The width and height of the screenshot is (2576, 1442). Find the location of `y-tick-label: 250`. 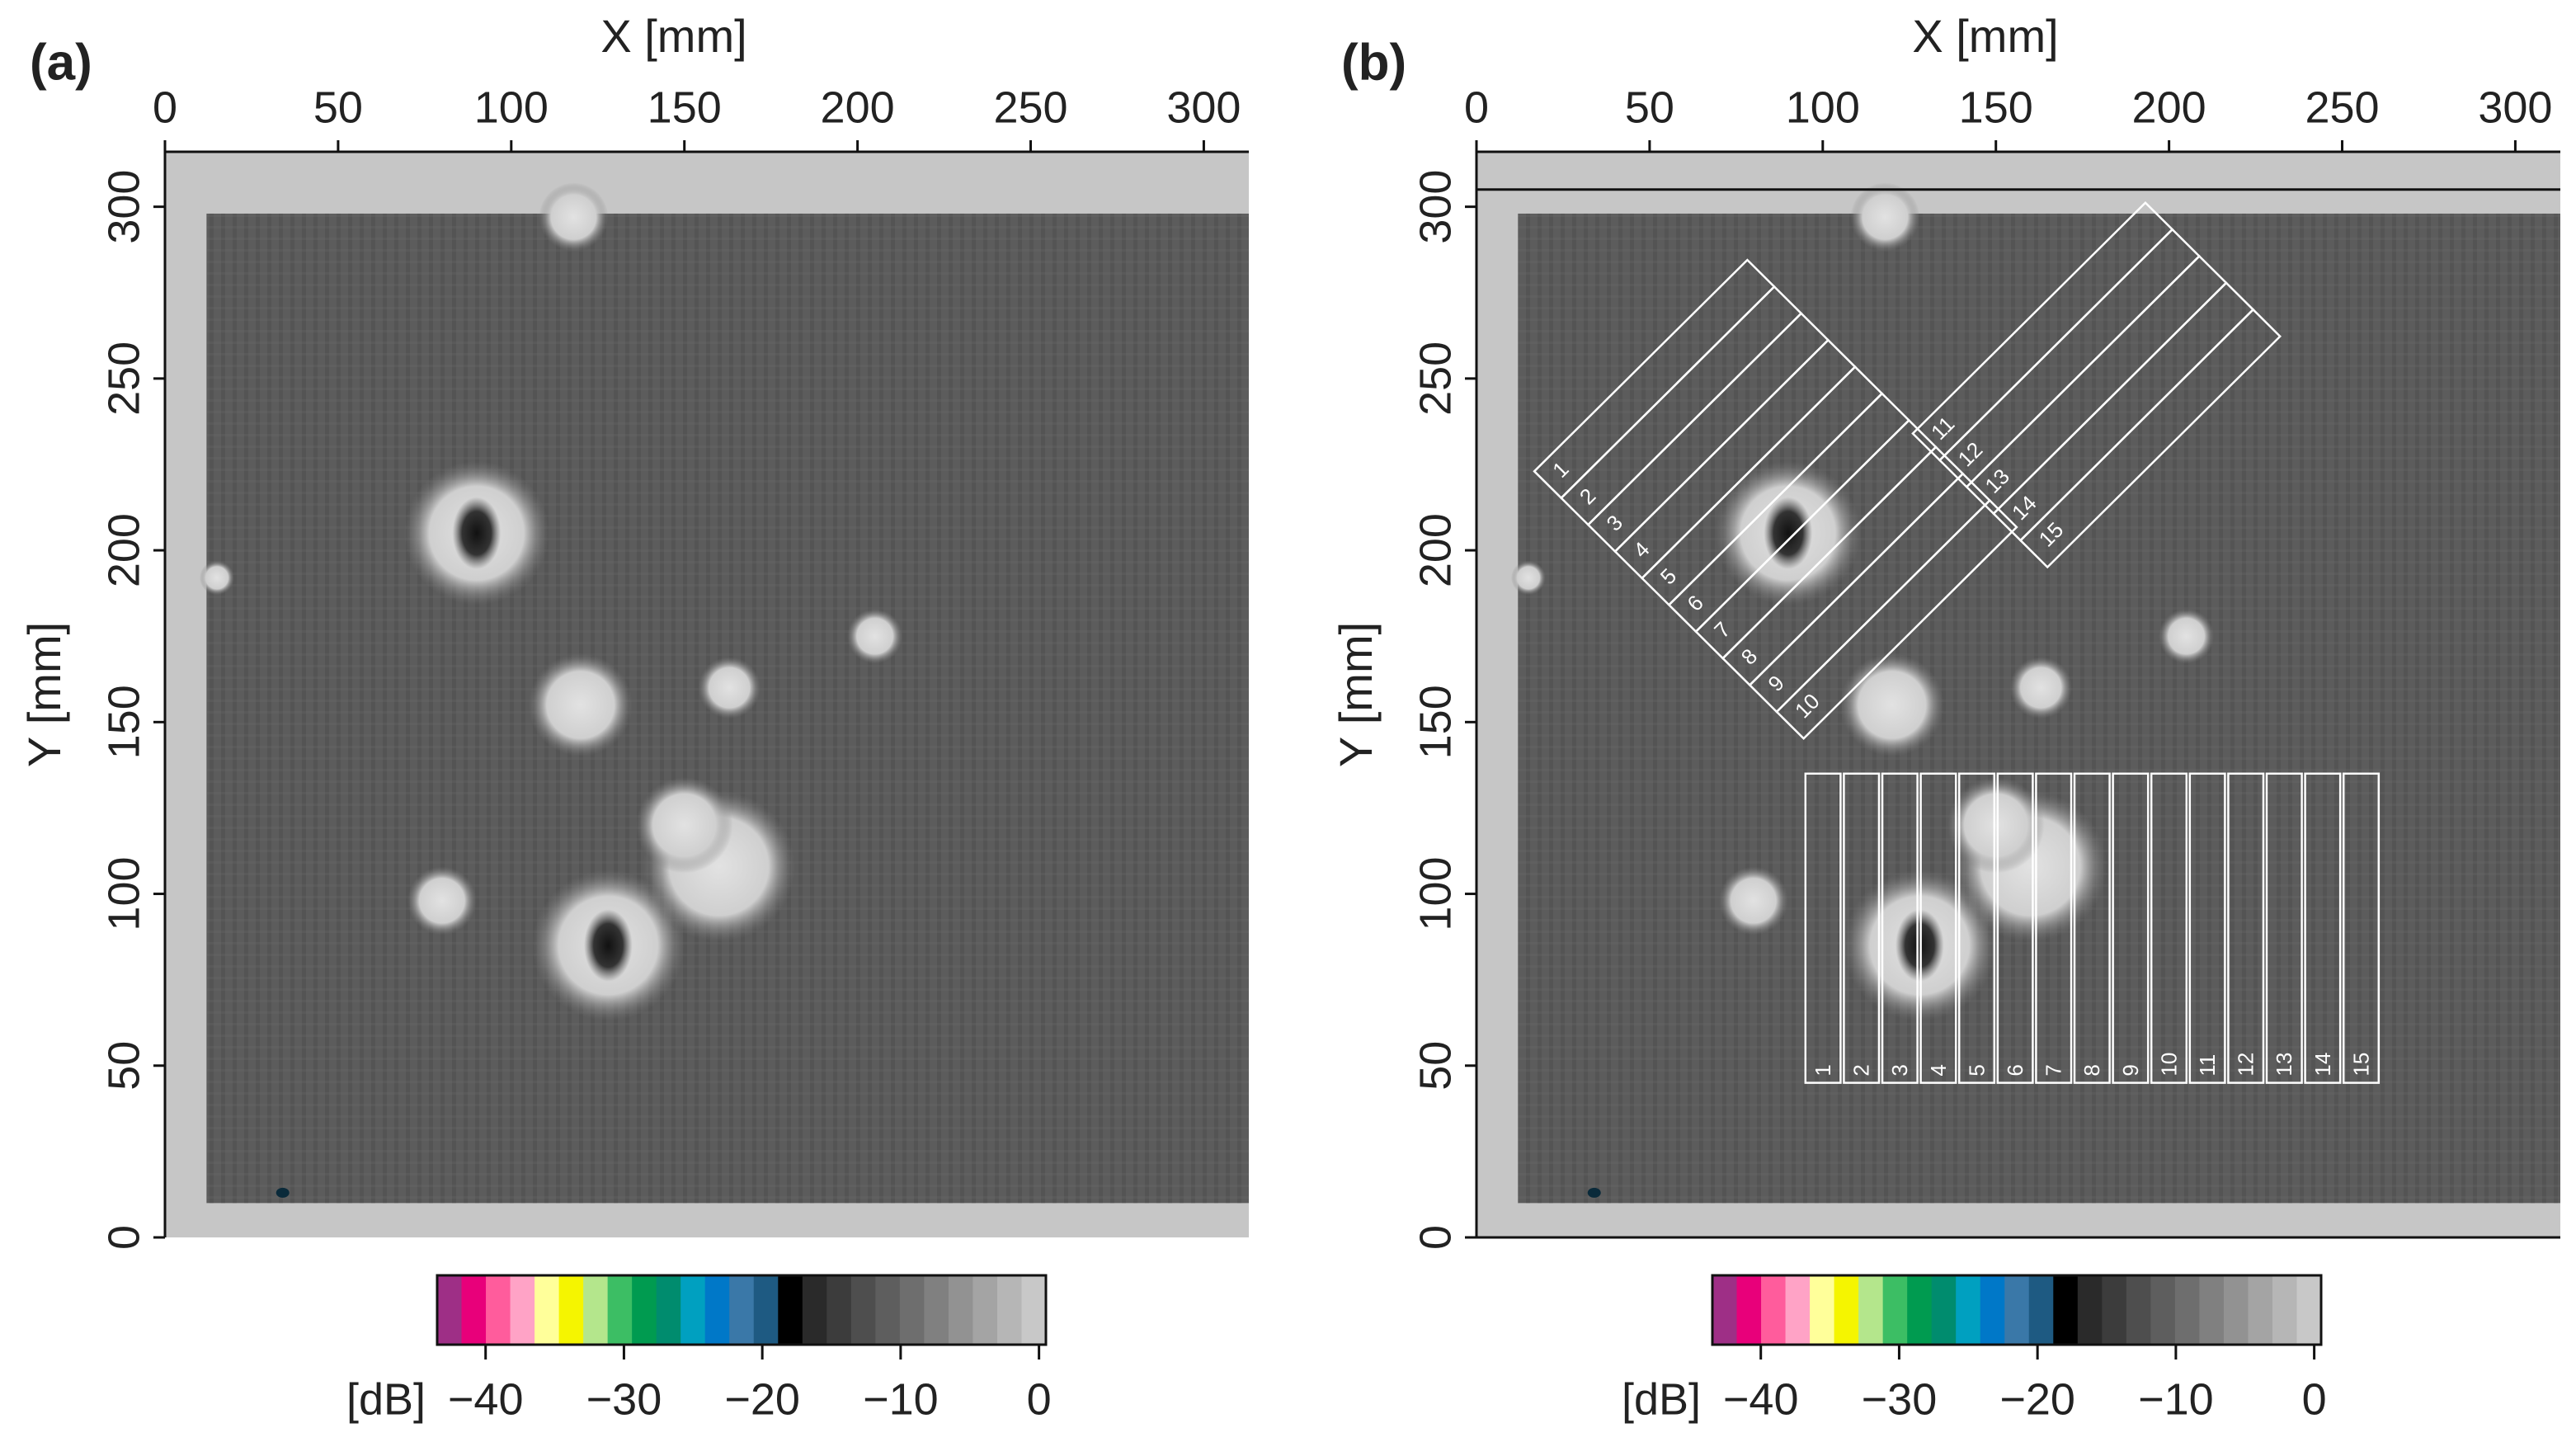

y-tick-label: 250 is located at coordinates (1435, 379).